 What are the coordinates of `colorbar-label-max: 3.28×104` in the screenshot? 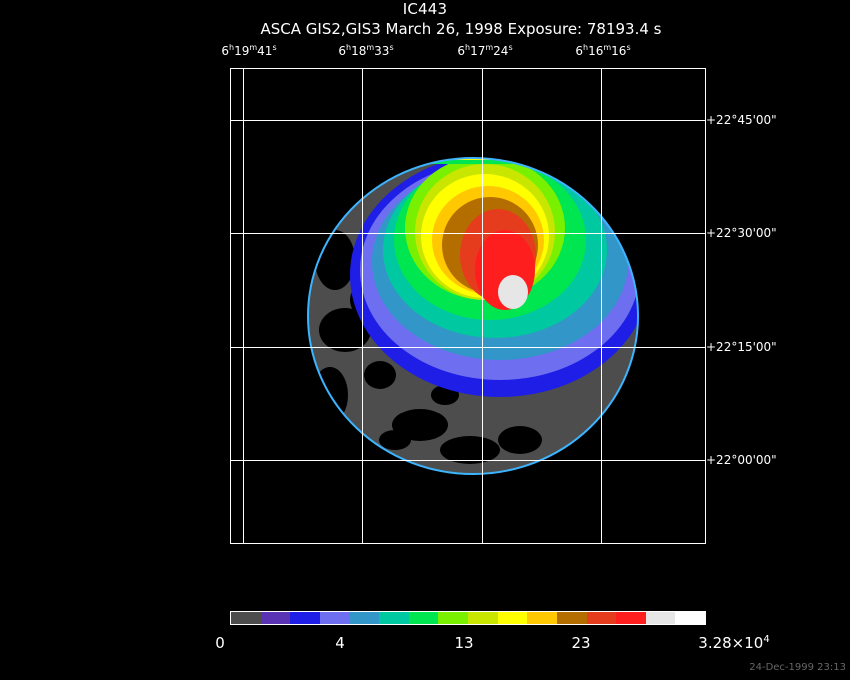 It's located at (734, 643).